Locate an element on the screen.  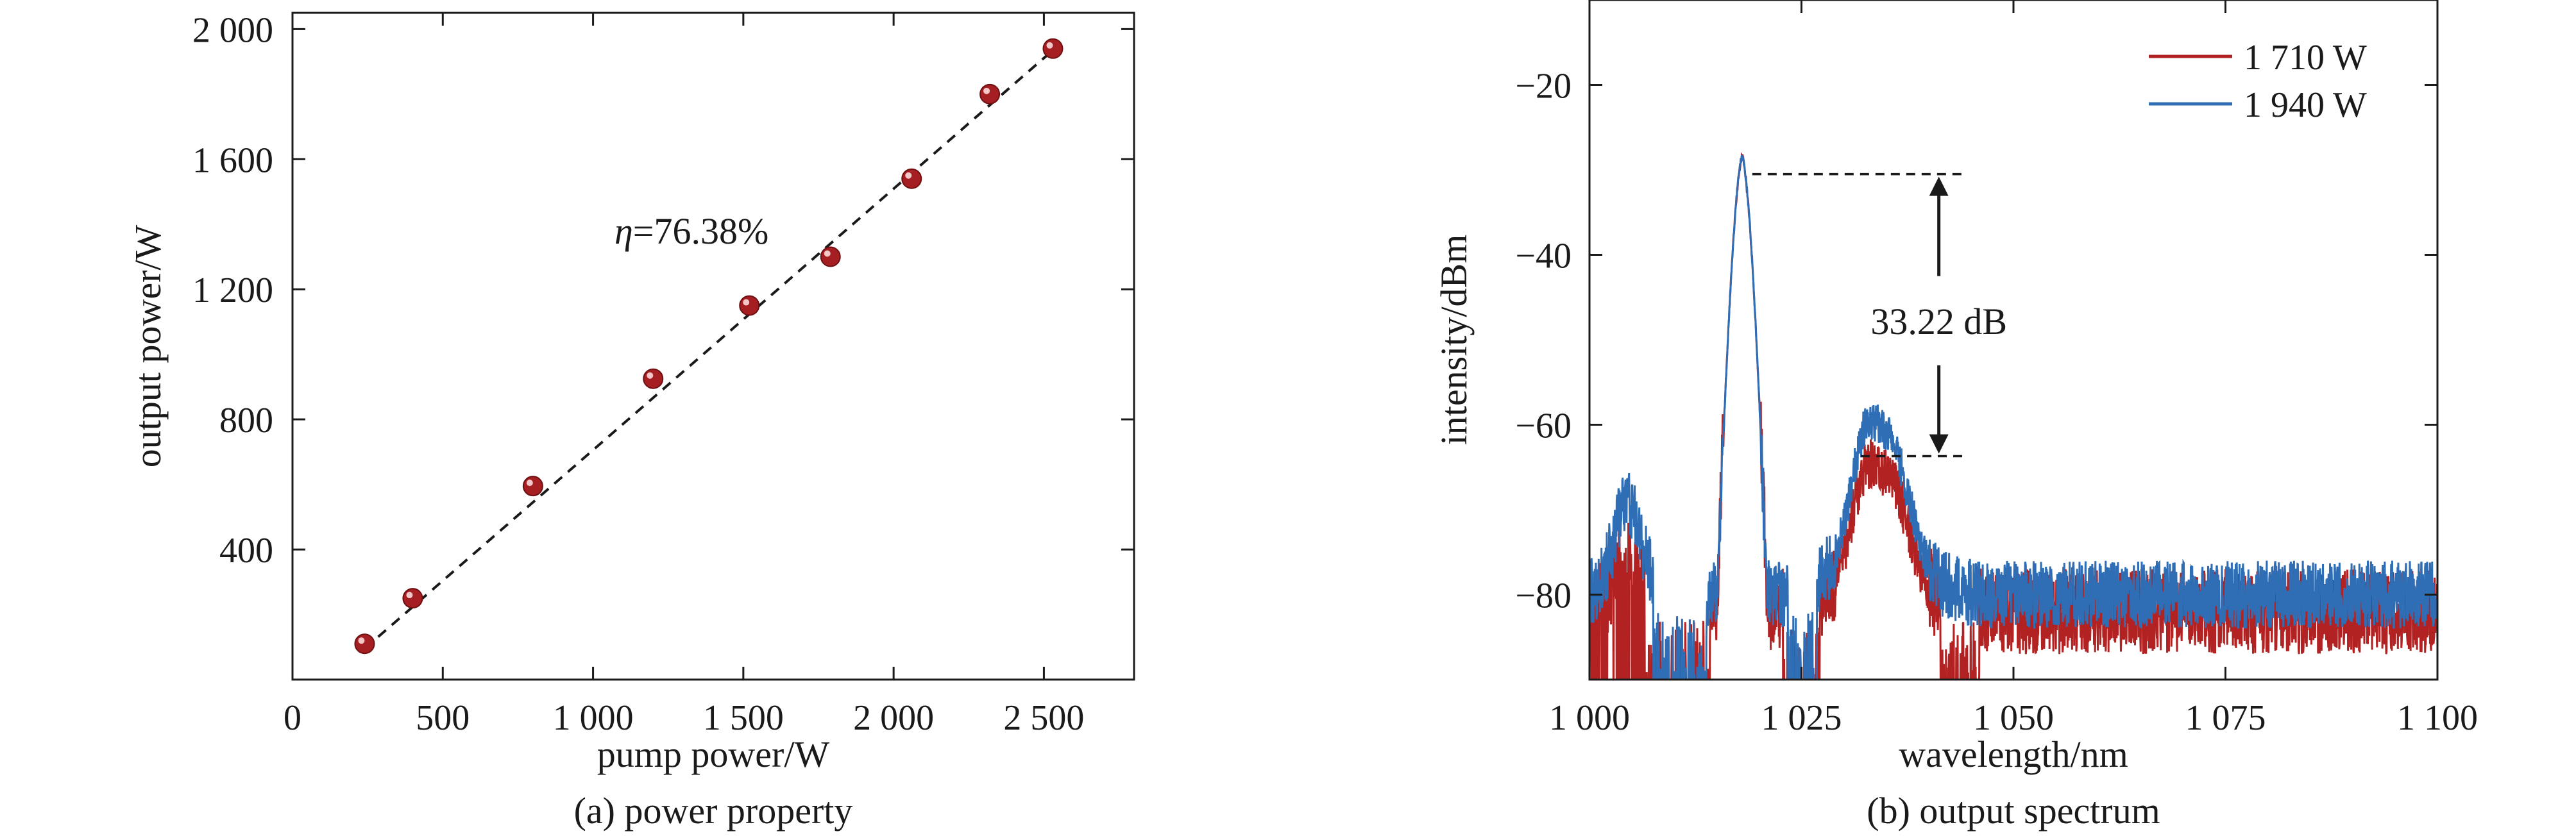
y-tick-label: −60 is located at coordinates (1543, 426).